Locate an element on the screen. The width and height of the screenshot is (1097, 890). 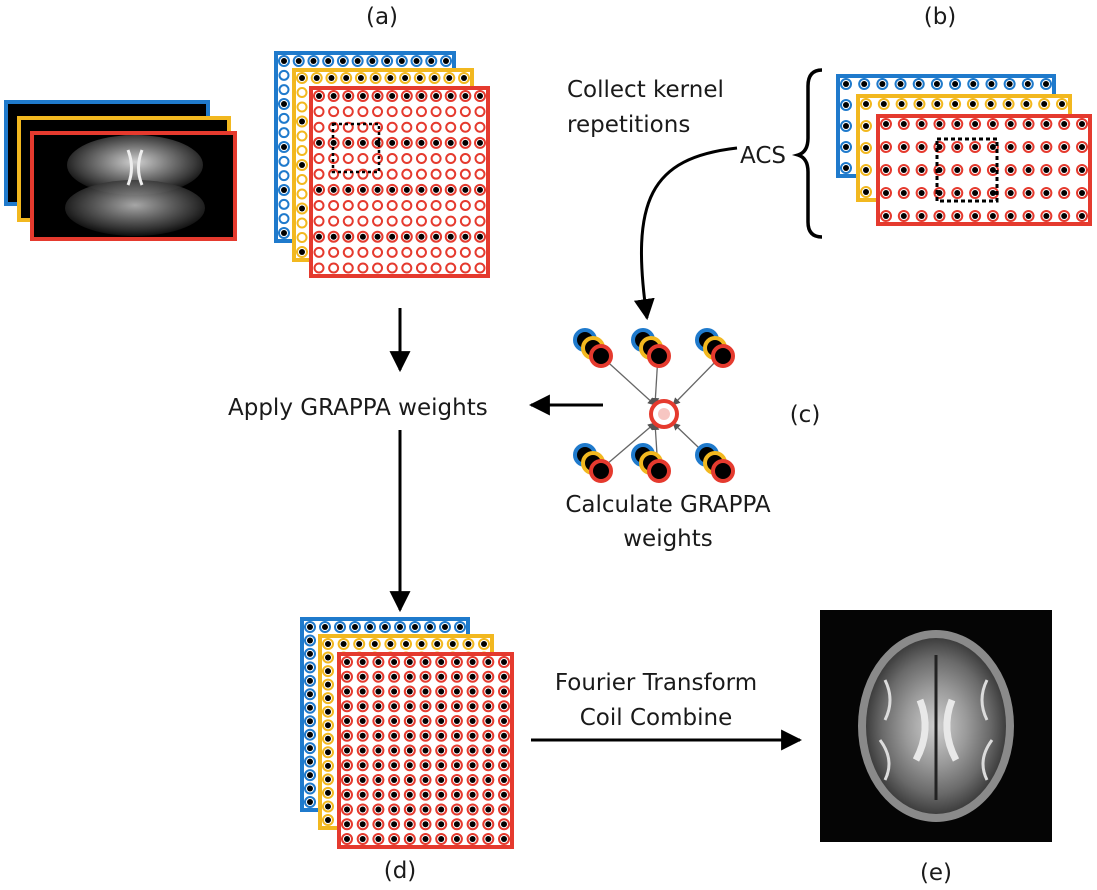
panel-label-b: (b) is located at coordinates (940, 17).